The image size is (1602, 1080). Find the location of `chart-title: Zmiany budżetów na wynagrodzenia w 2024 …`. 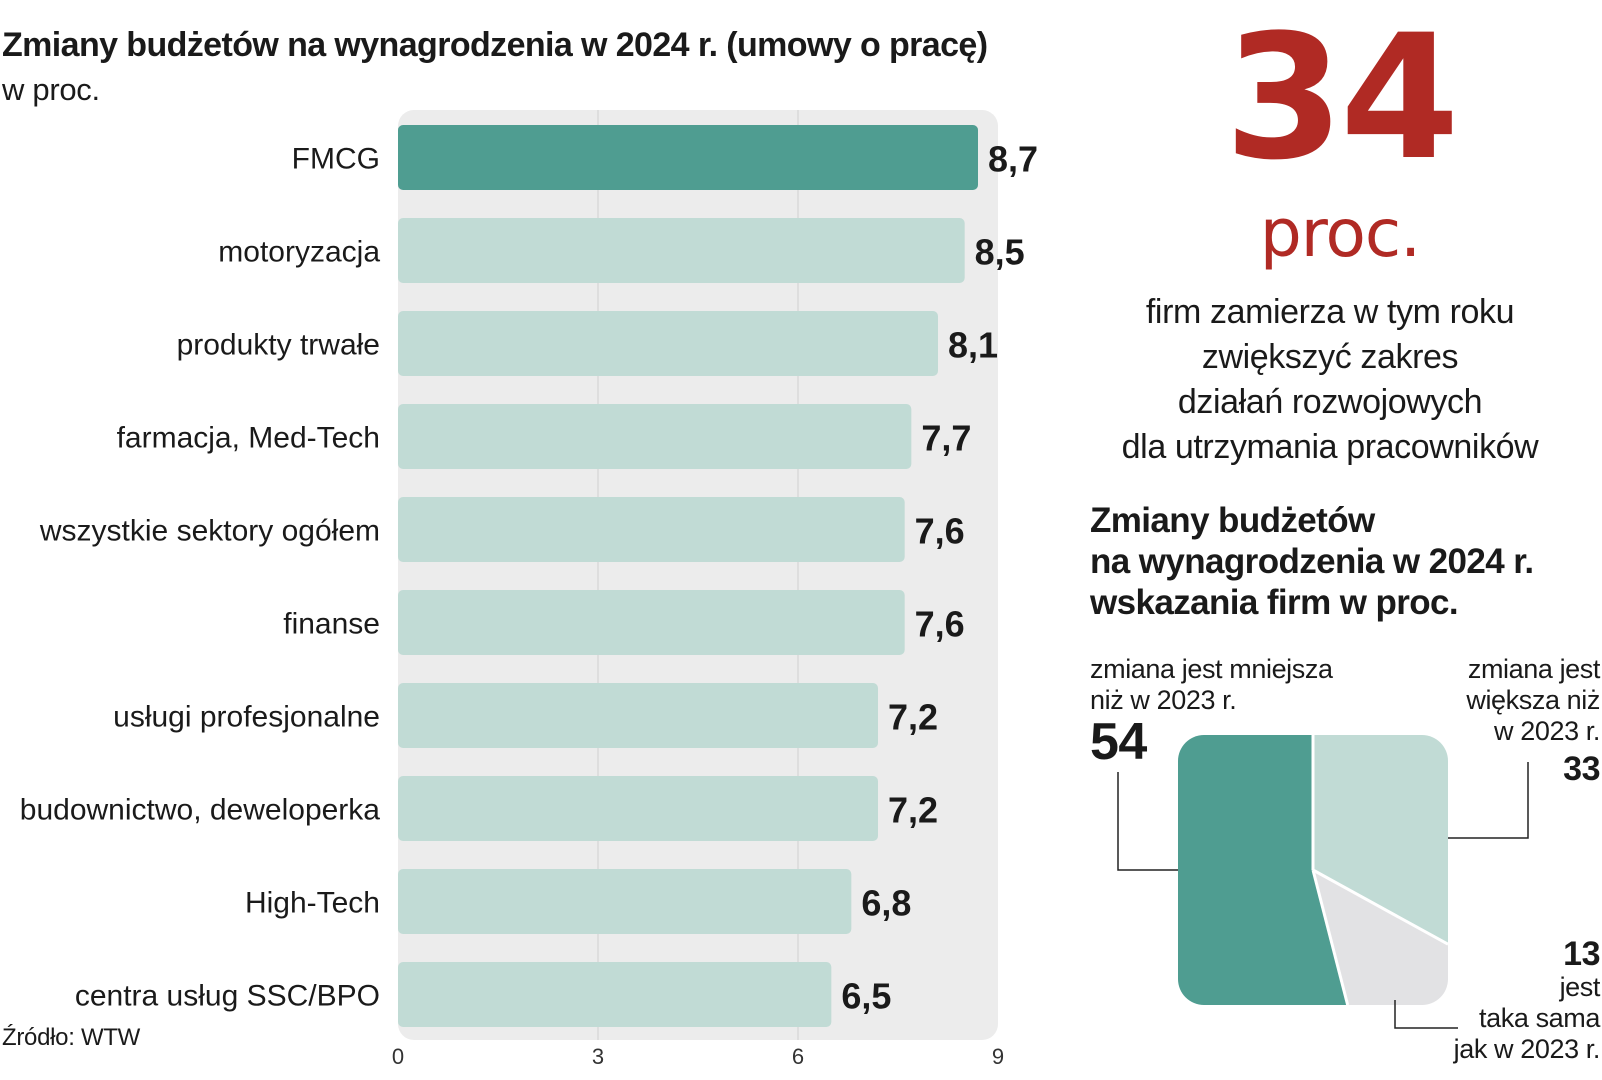

chart-title: Zmiany budżetów na wynagrodzenia w 2024 … is located at coordinates (495, 45).